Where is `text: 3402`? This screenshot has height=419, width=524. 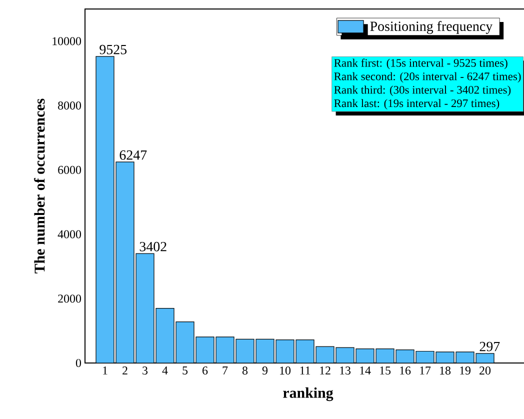
text: 3402 is located at coordinates (153, 247).